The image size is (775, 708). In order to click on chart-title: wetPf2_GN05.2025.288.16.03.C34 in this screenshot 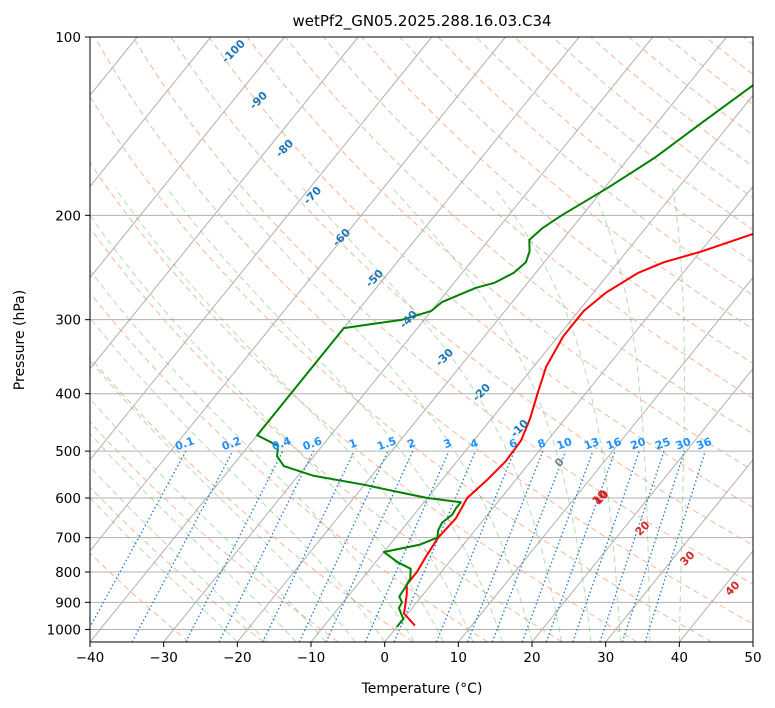, I will do `click(421, 21)`.